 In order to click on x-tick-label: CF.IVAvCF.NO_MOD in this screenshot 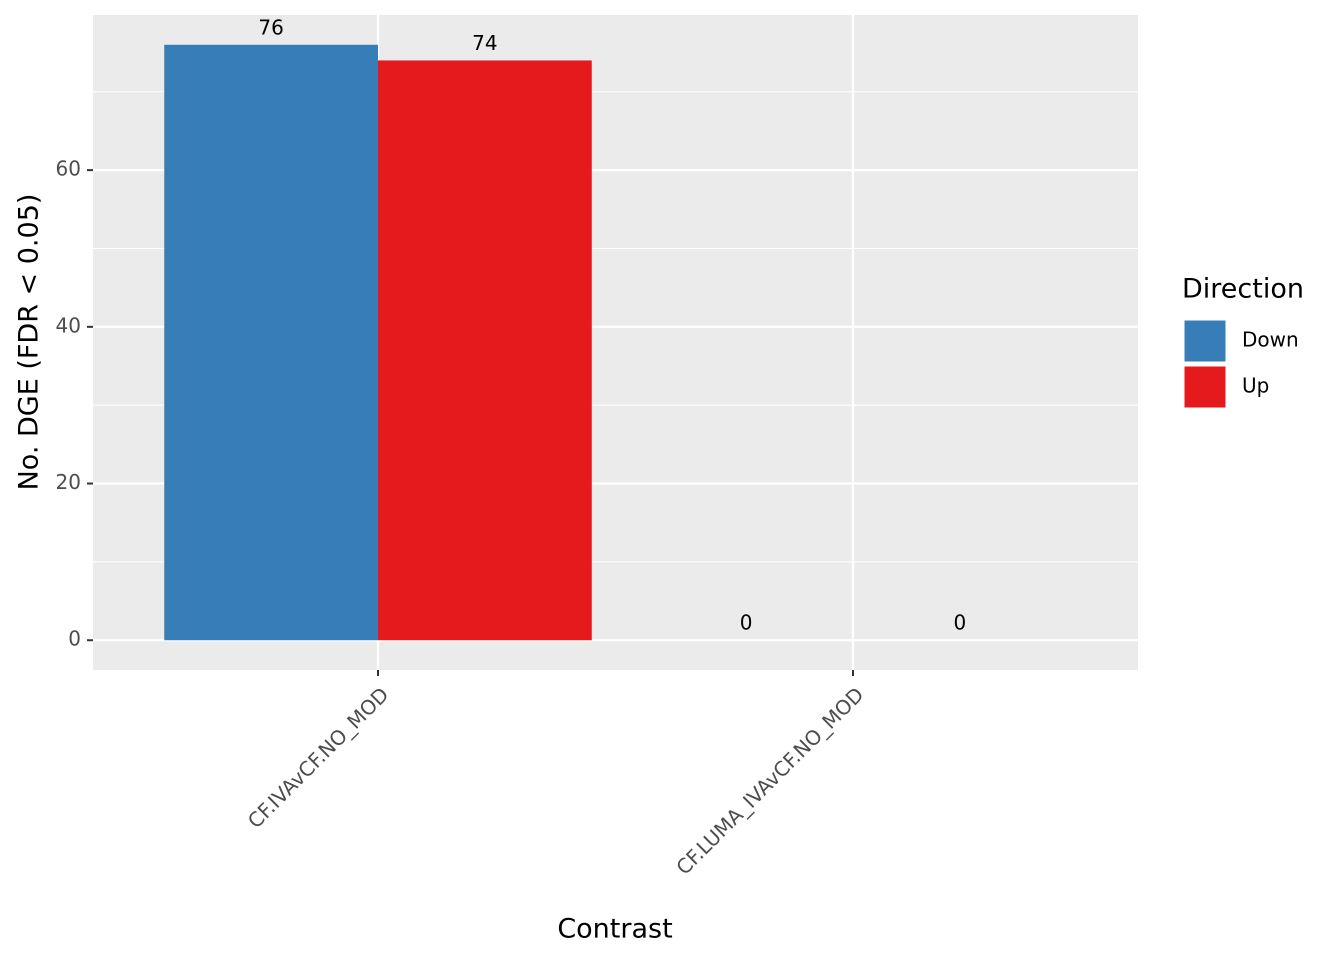, I will do `click(318, 757)`.